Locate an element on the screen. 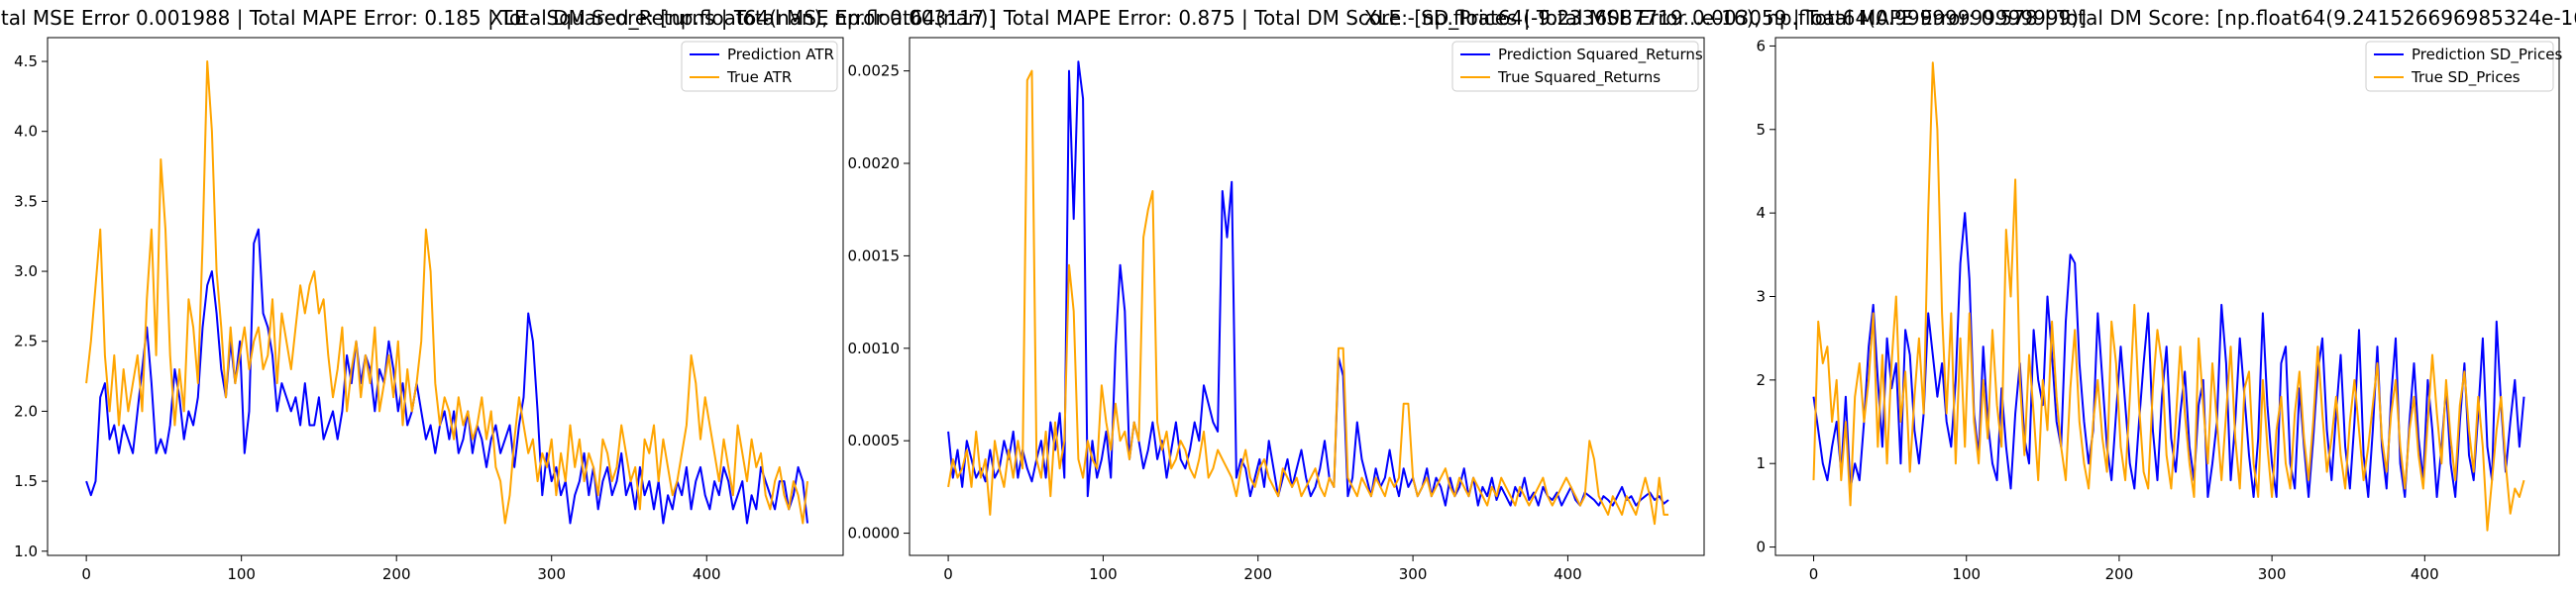  legend: Prediction SD_Prices True SD_Prices is located at coordinates (2463, 66).